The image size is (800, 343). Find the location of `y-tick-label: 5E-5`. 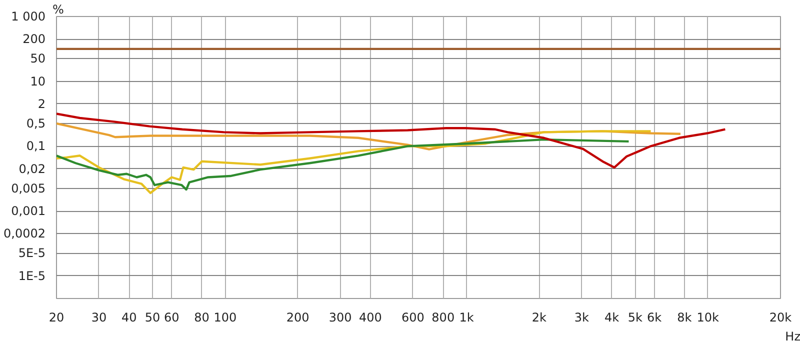

y-tick-label: 5E-5 is located at coordinates (32, 253).